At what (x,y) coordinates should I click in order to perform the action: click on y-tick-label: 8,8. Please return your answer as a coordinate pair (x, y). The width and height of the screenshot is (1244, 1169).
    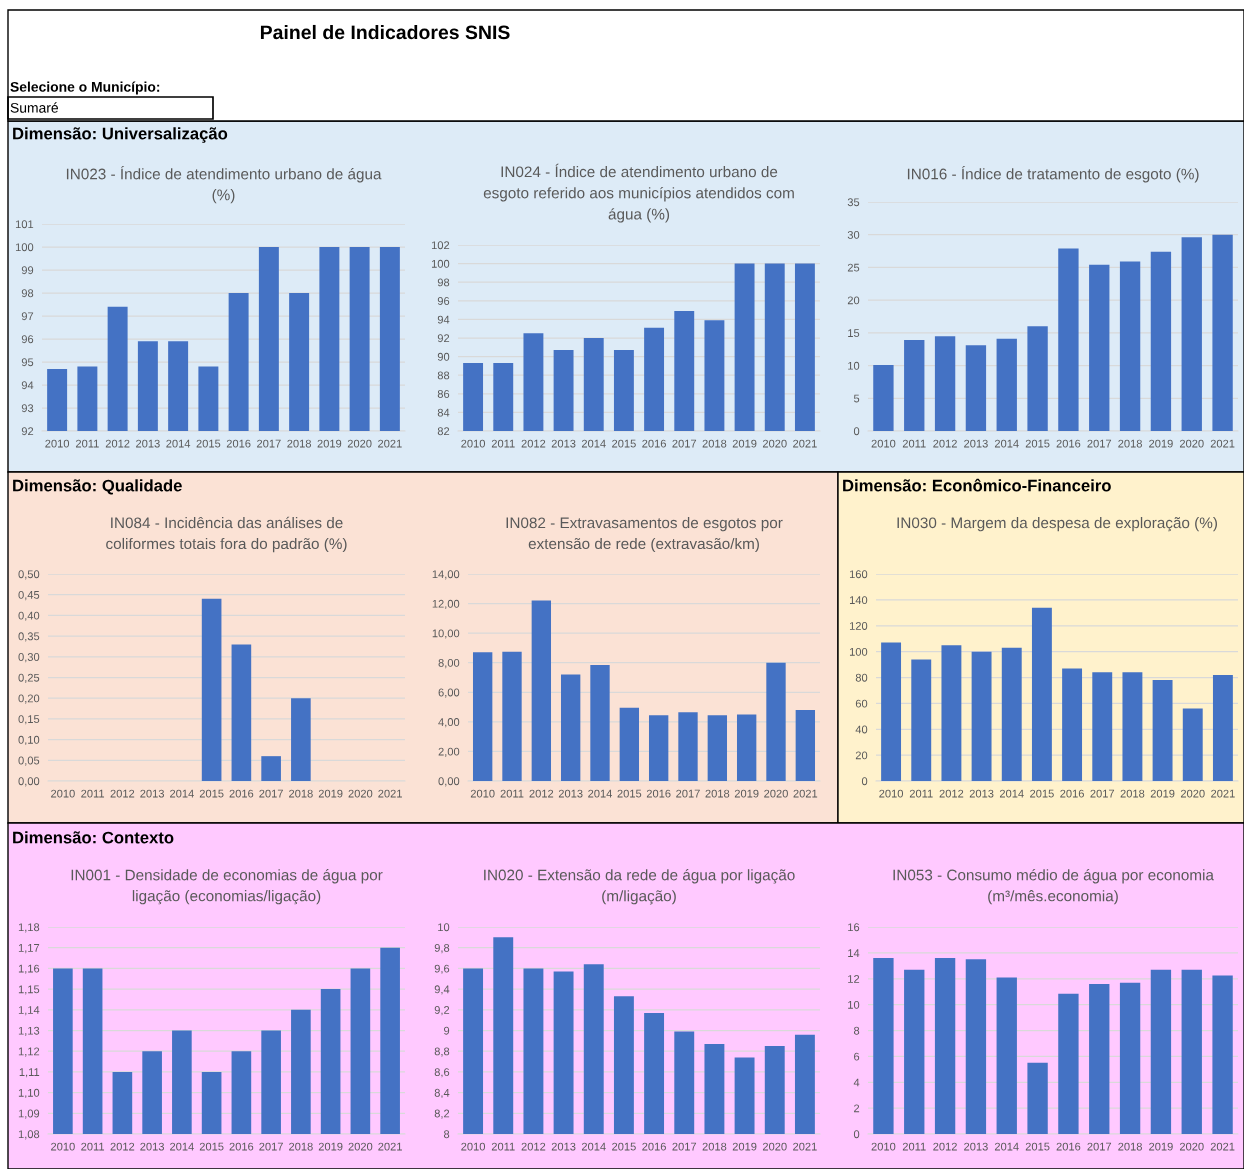
    Looking at the image, I should click on (442, 1052).